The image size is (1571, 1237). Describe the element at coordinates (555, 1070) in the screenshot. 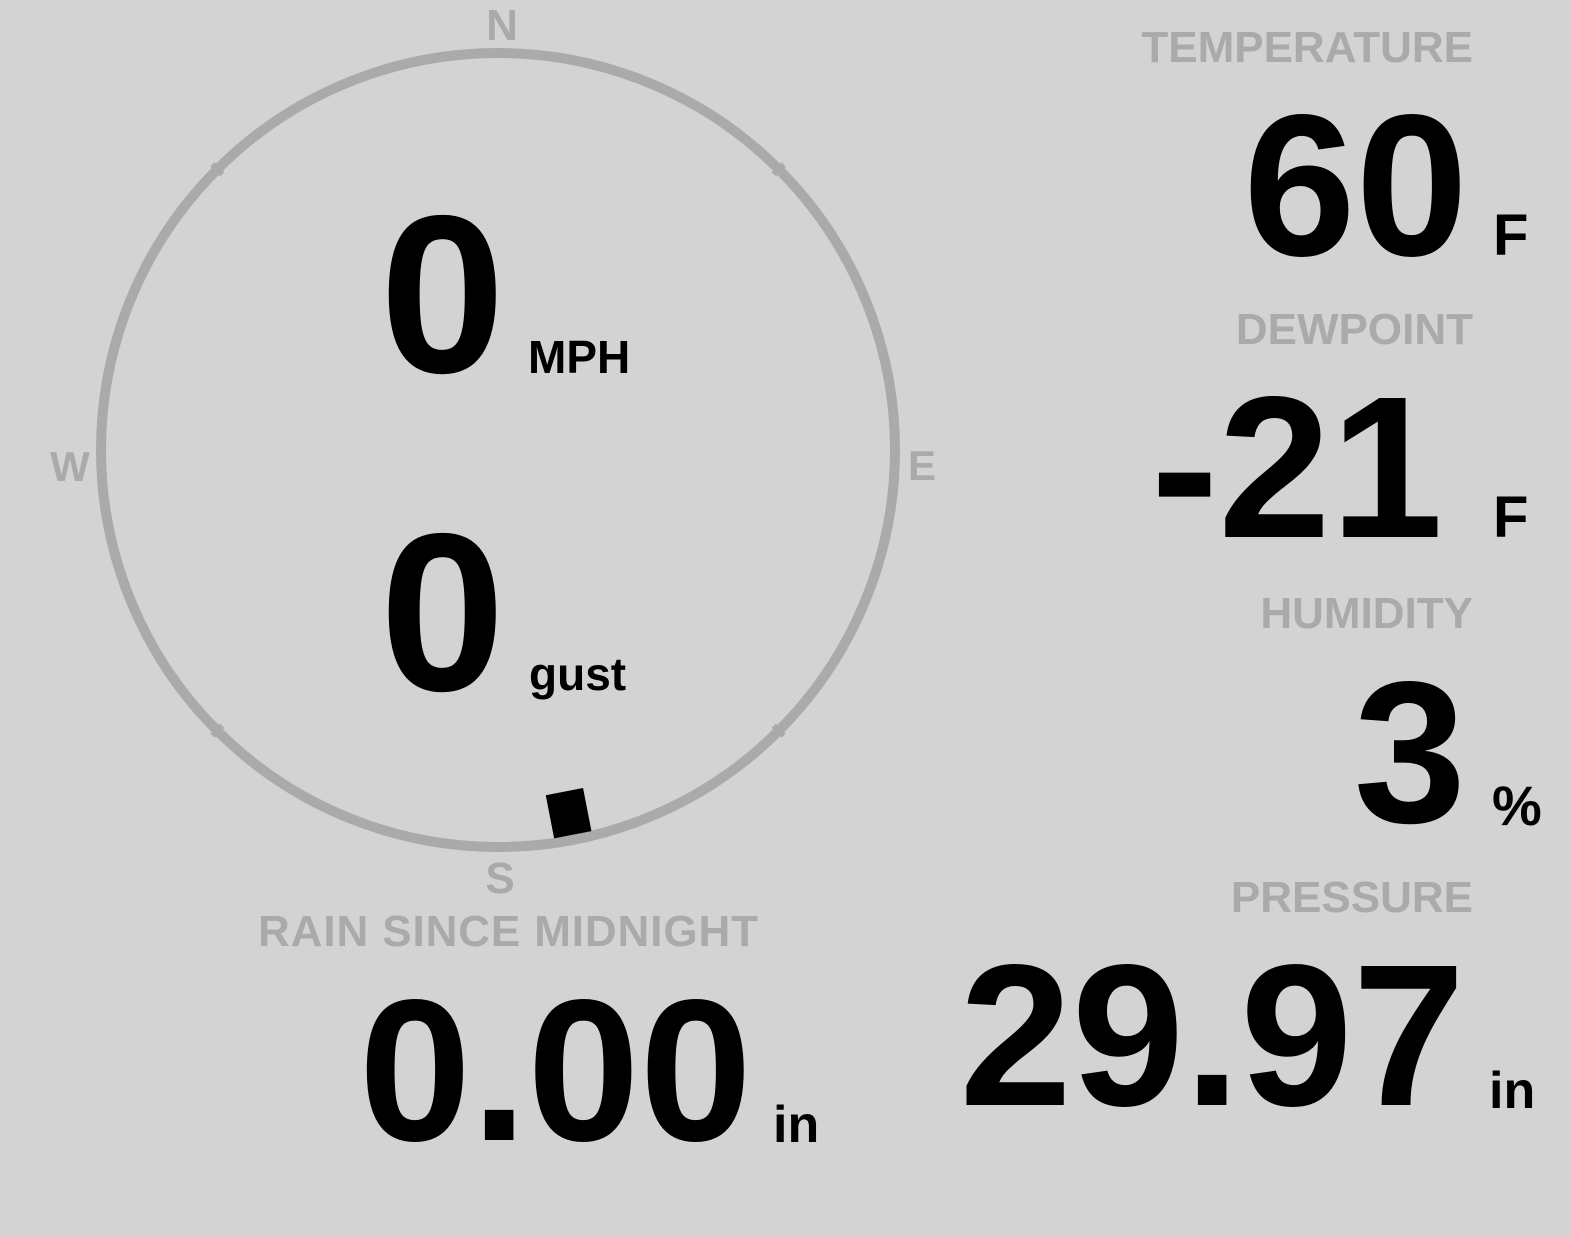

I see `rain-value: 0.00` at that location.